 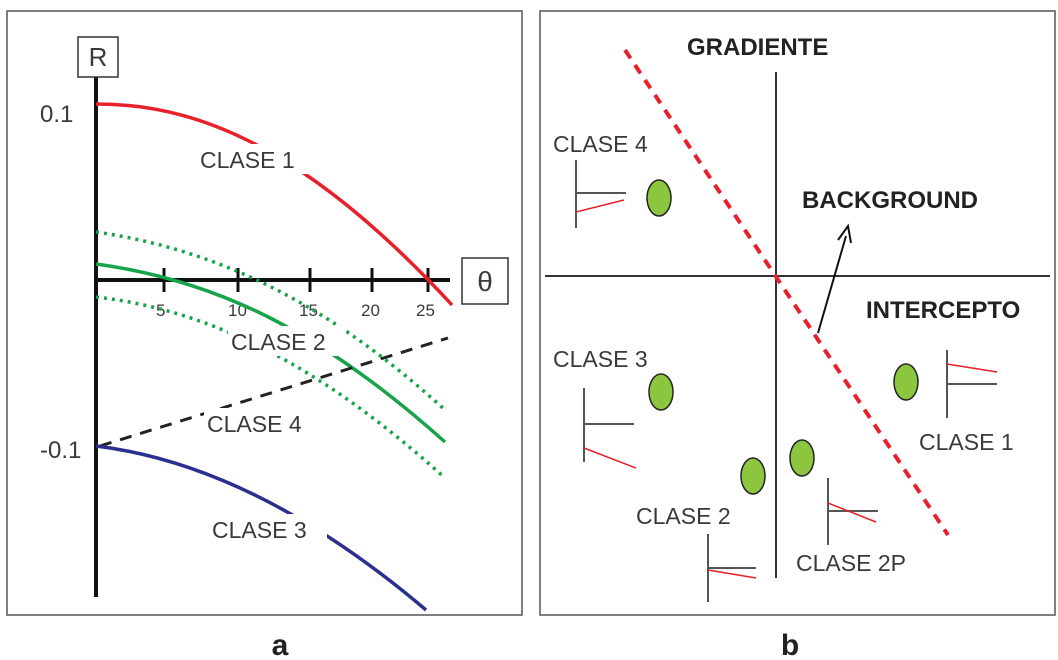 What do you see at coordinates (753, 476) in the screenshot?
I see `clase-2-marker` at bounding box center [753, 476].